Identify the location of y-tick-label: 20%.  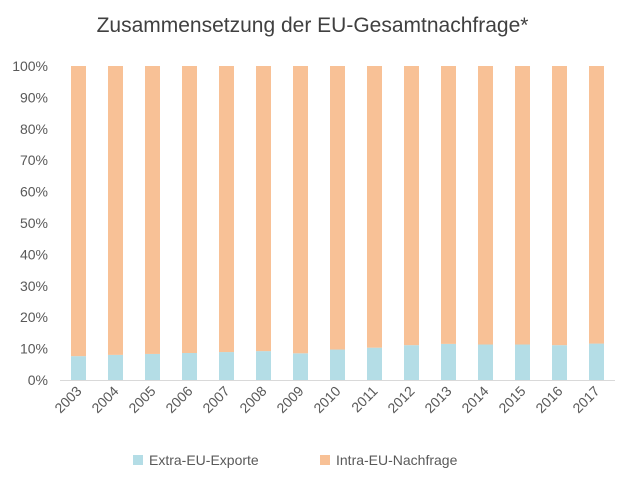
(34, 317).